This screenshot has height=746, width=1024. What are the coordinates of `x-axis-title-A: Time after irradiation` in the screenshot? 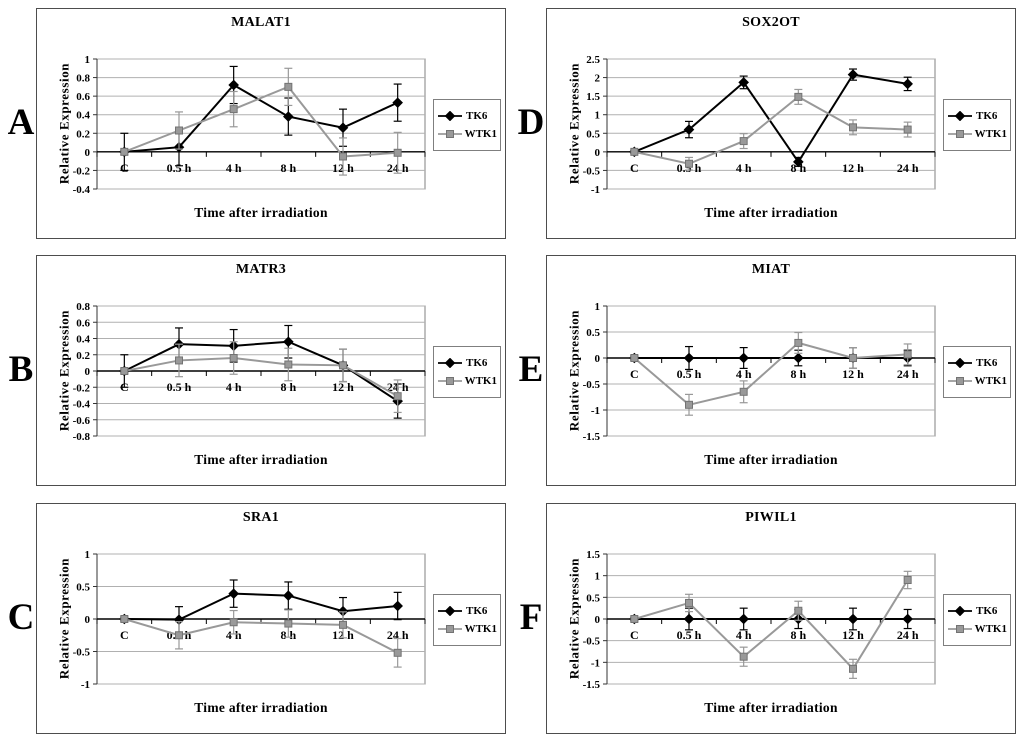 It's located at (261, 212).